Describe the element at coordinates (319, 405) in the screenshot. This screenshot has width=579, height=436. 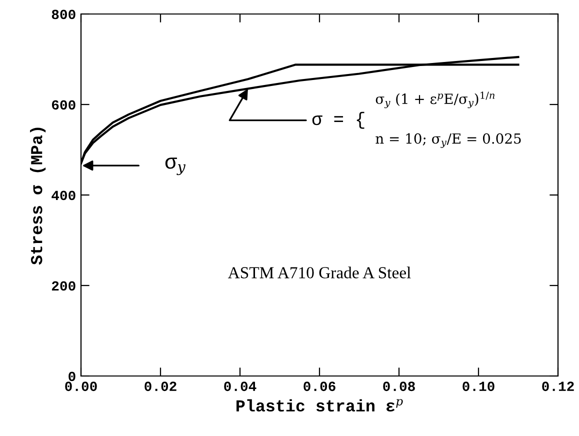
I see `x-axis-title: Plastic strain ε$^{p}$` at that location.